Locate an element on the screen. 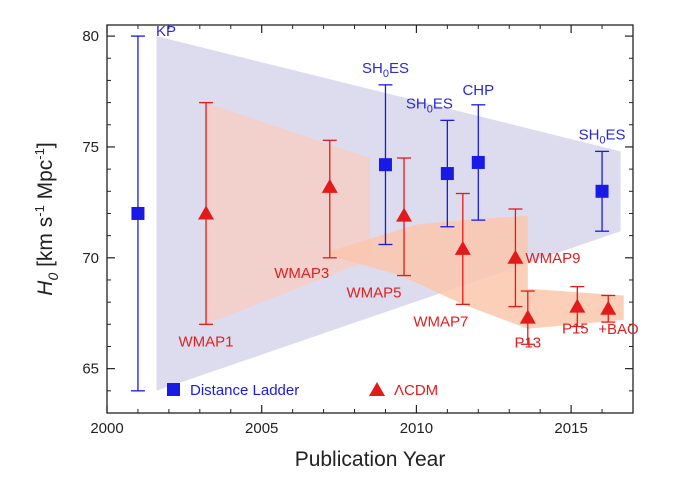 This screenshot has height=482, width=681. y-axis-title-sup-b: -1 is located at coordinates (39, 154).